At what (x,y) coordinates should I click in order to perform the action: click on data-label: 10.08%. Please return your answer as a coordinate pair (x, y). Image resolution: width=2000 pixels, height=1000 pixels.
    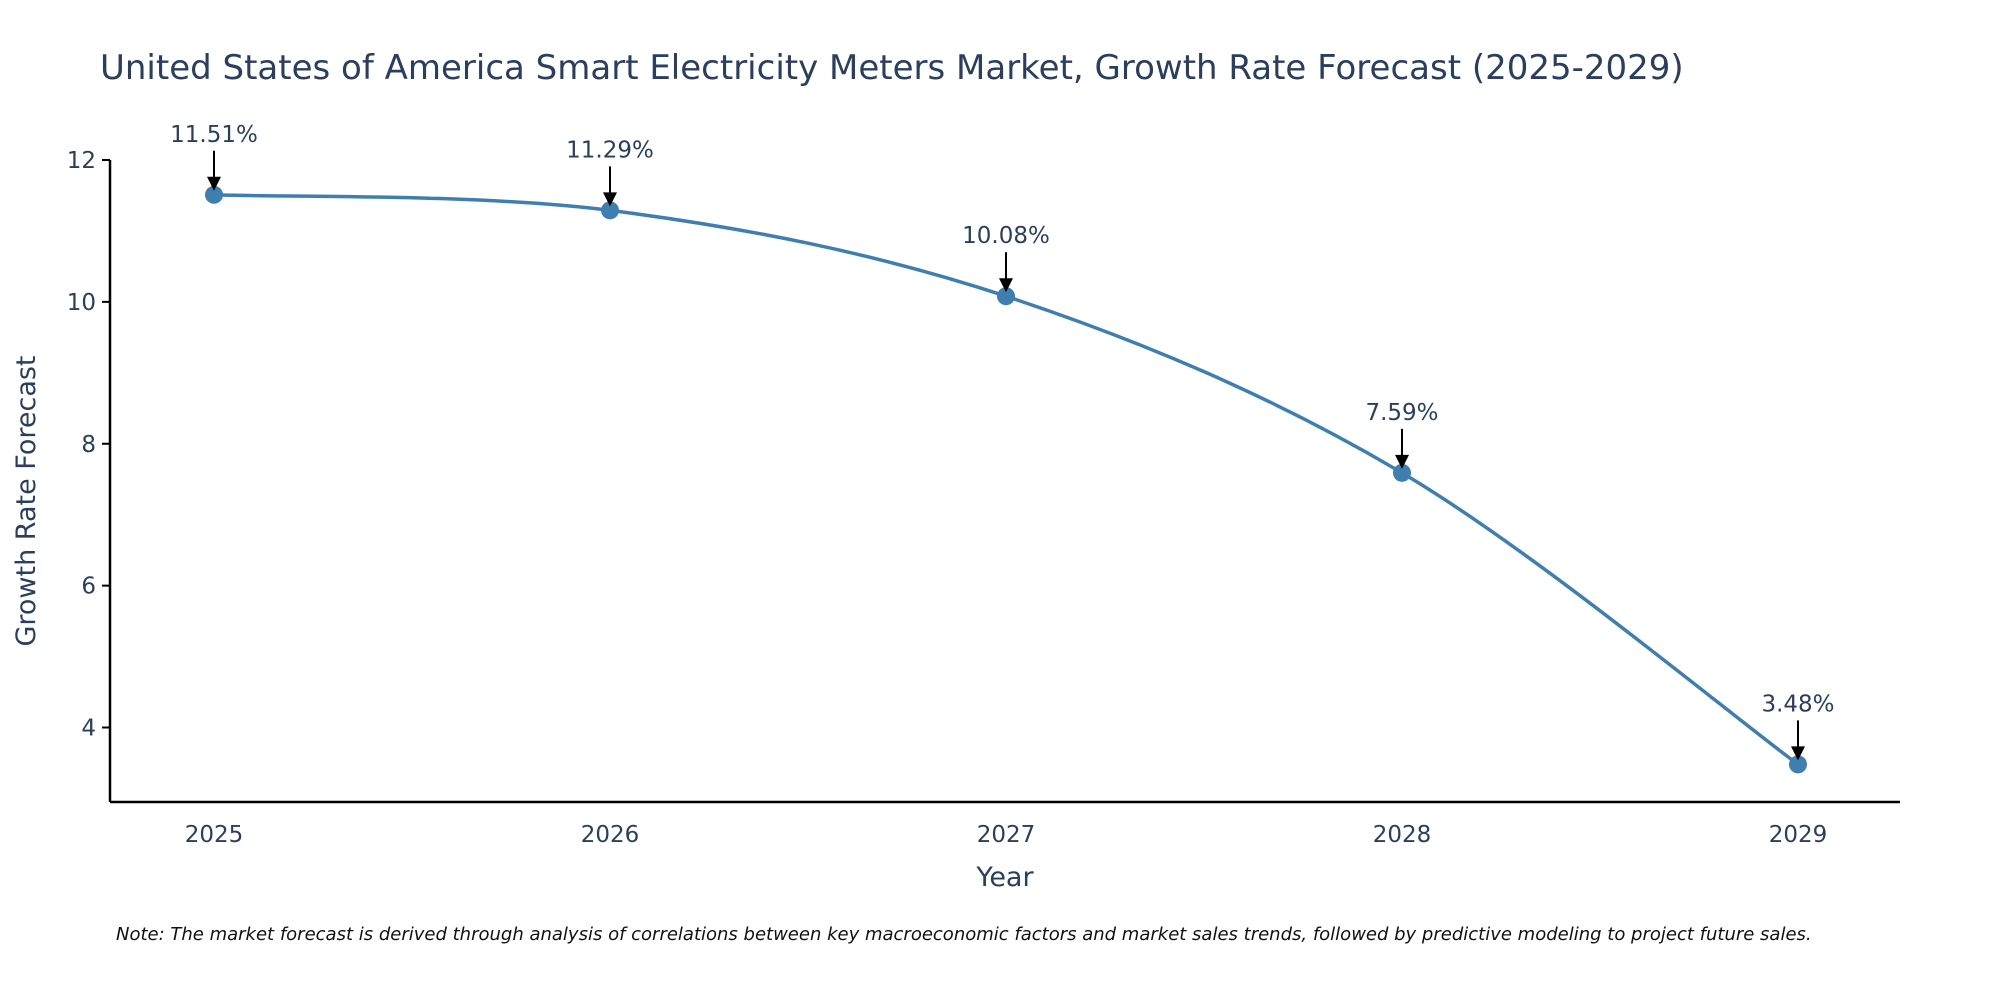
    Looking at the image, I should click on (1006, 236).